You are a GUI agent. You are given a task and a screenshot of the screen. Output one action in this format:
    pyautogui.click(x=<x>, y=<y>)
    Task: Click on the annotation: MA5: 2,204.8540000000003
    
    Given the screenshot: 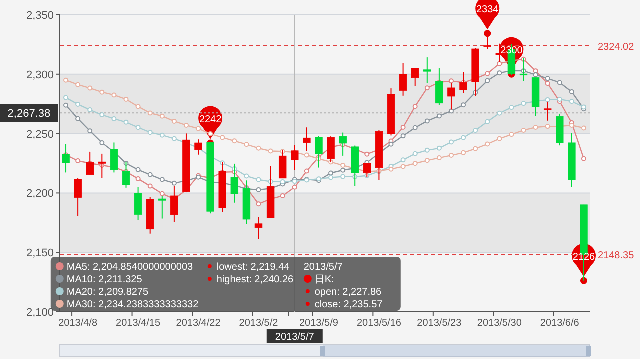 What is the action you would take?
    pyautogui.click(x=130, y=267)
    